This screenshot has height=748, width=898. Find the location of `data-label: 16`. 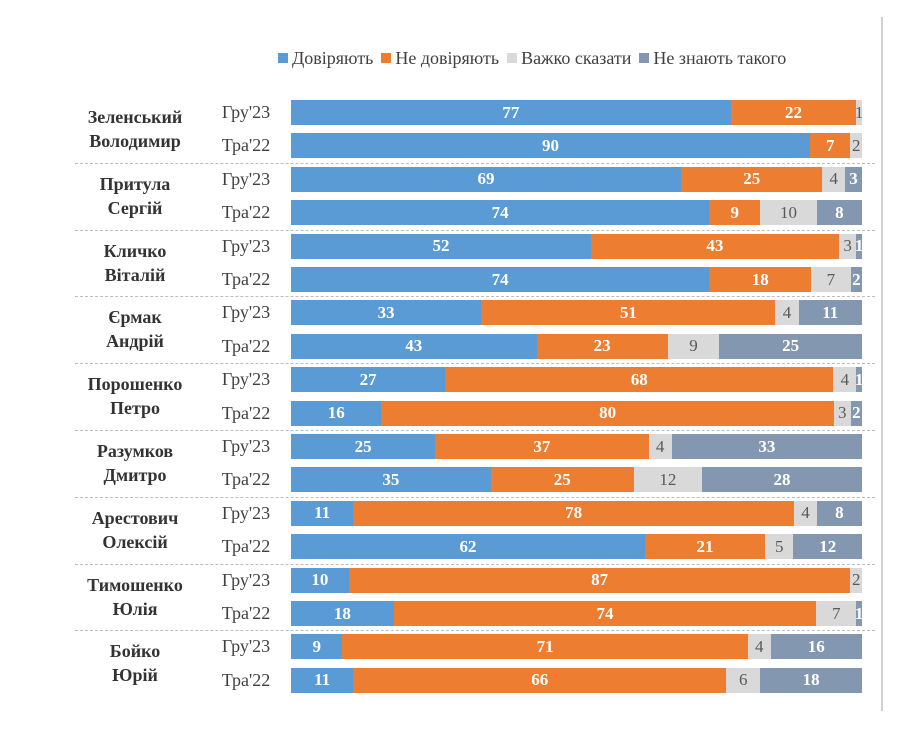

data-label: 16 is located at coordinates (816, 646).